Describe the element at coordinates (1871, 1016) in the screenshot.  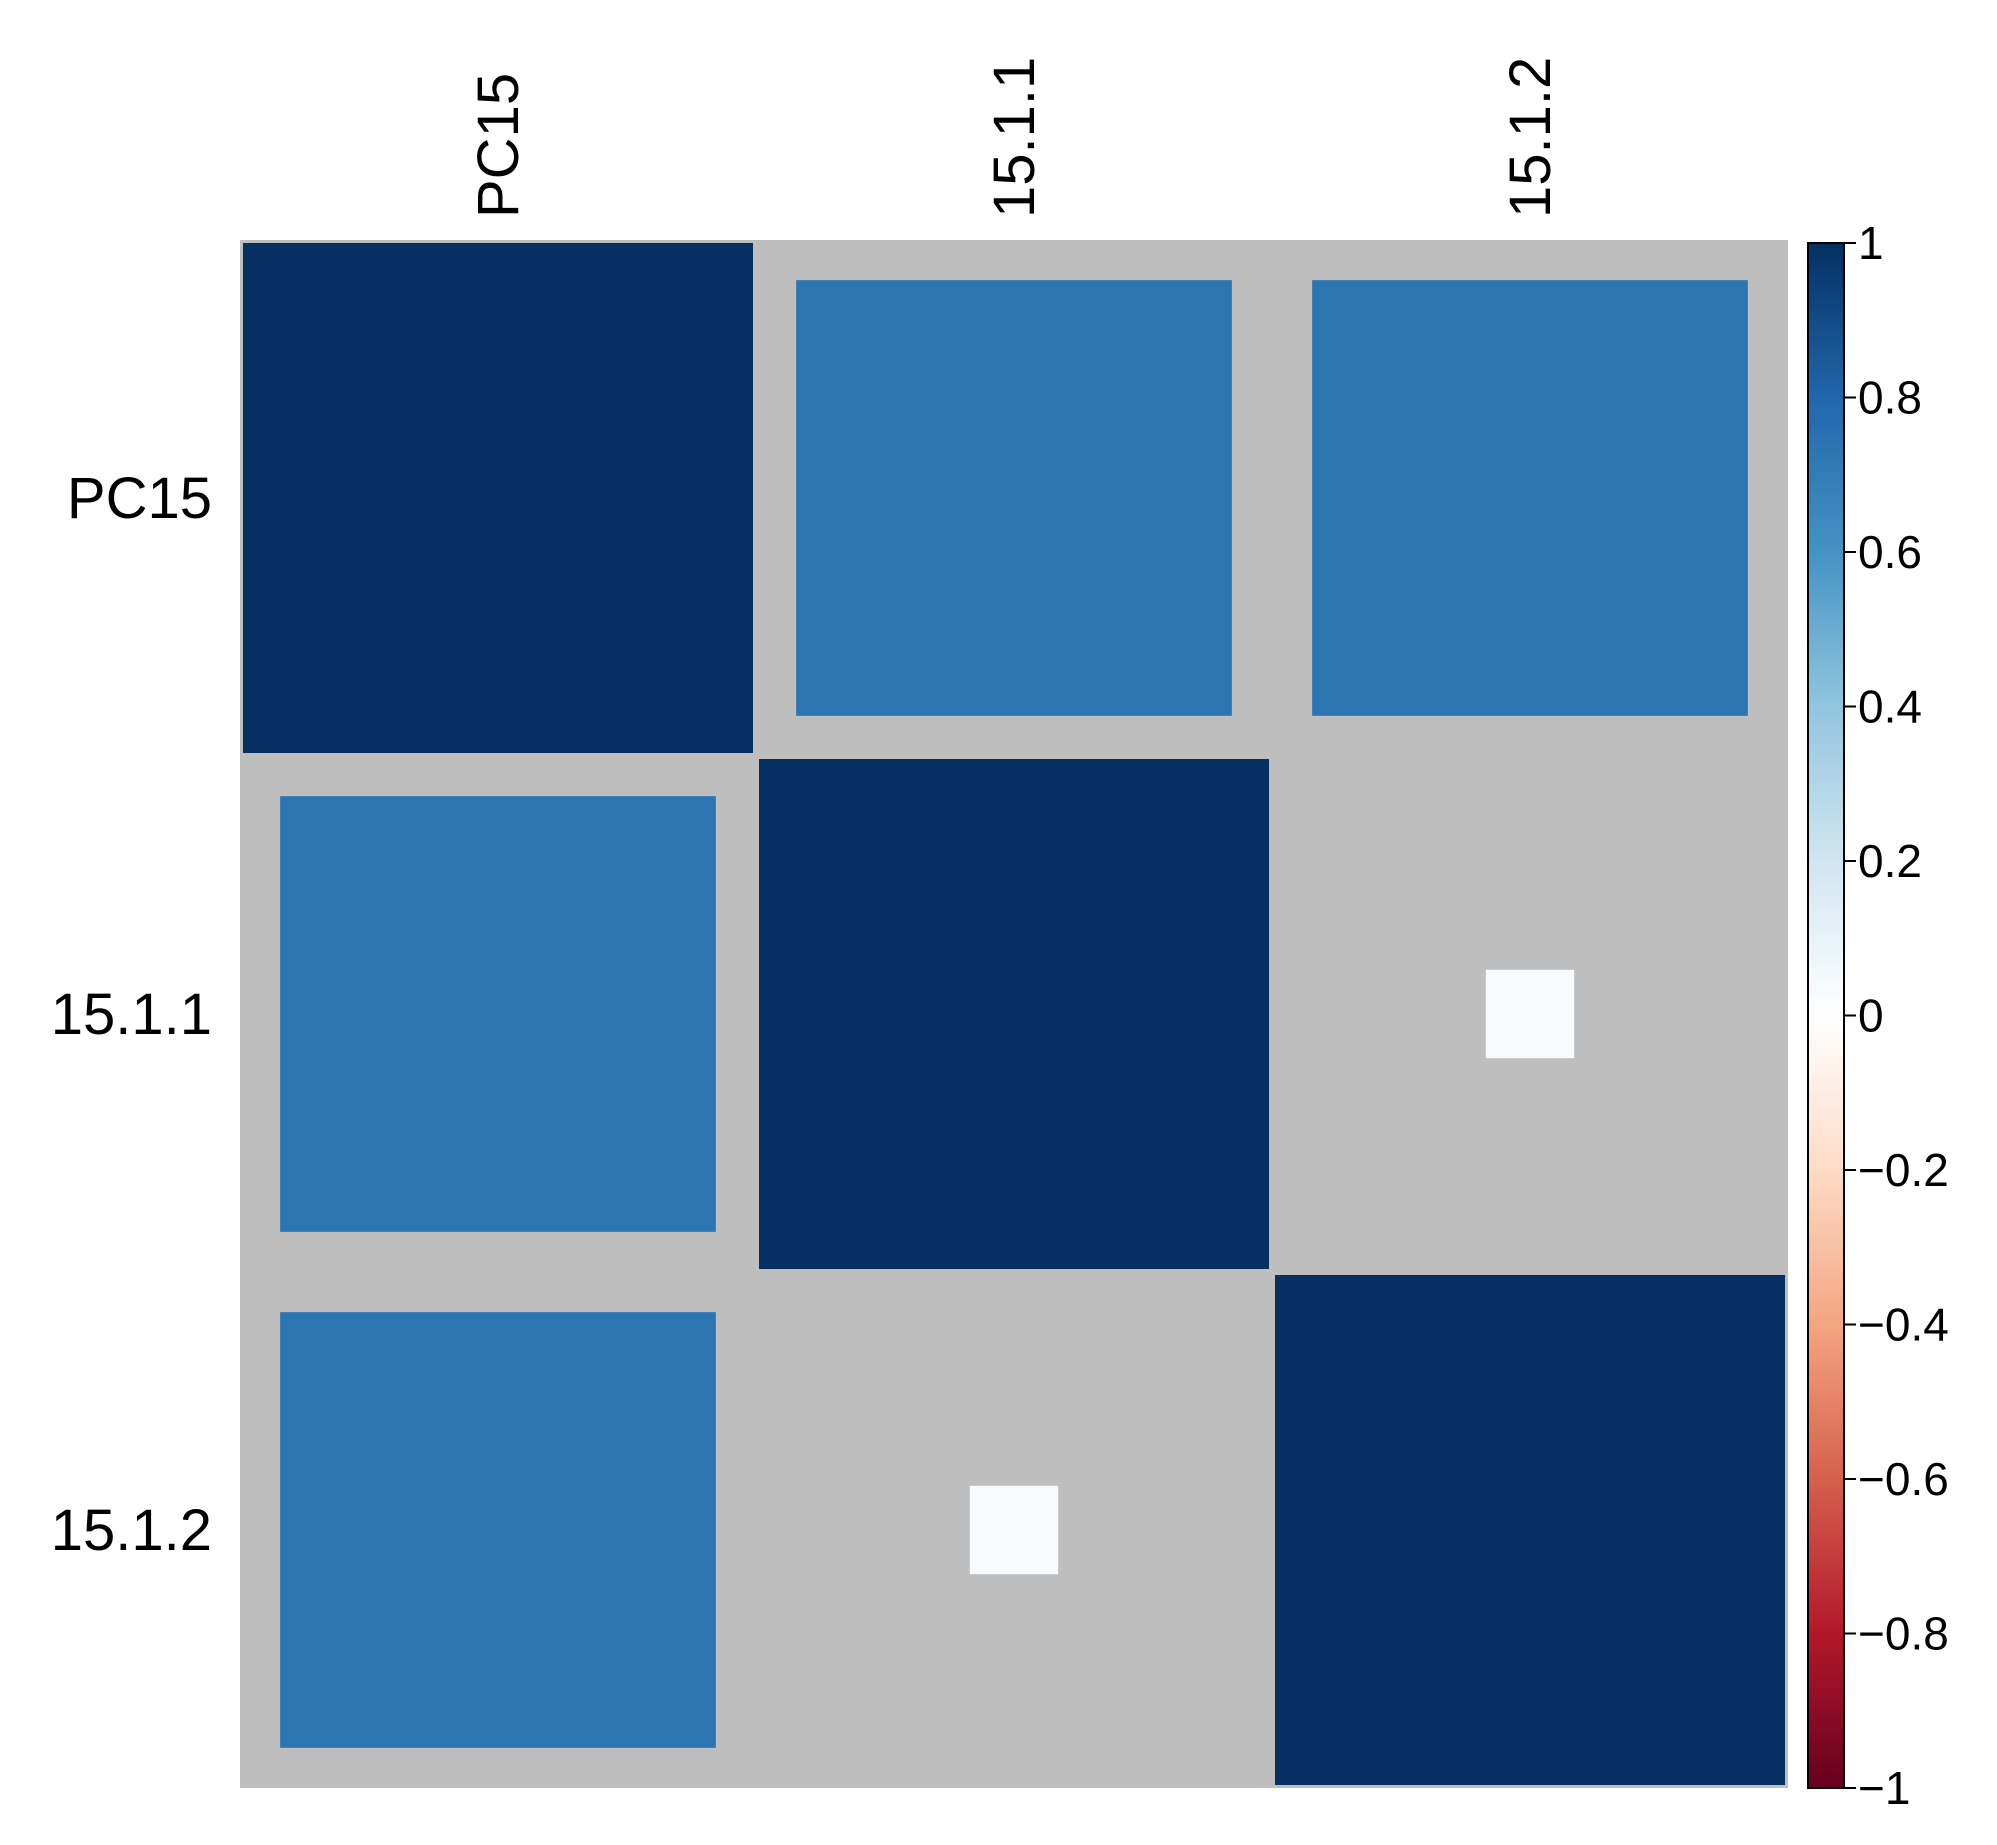
I see `colorbar-tick-label: 0` at that location.